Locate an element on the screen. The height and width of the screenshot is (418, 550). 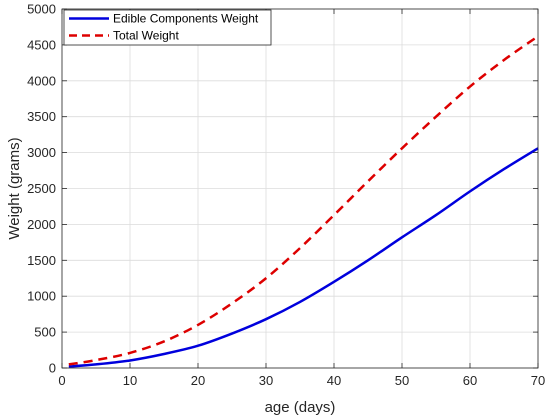
y-tick-label: 2000 is located at coordinates (41, 224).